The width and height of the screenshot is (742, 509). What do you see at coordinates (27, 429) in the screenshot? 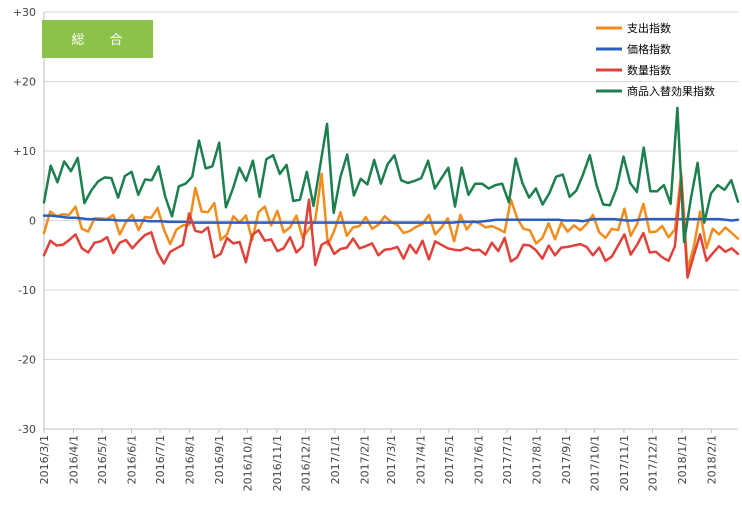
I see `y-tick-label: -30` at bounding box center [27, 429].